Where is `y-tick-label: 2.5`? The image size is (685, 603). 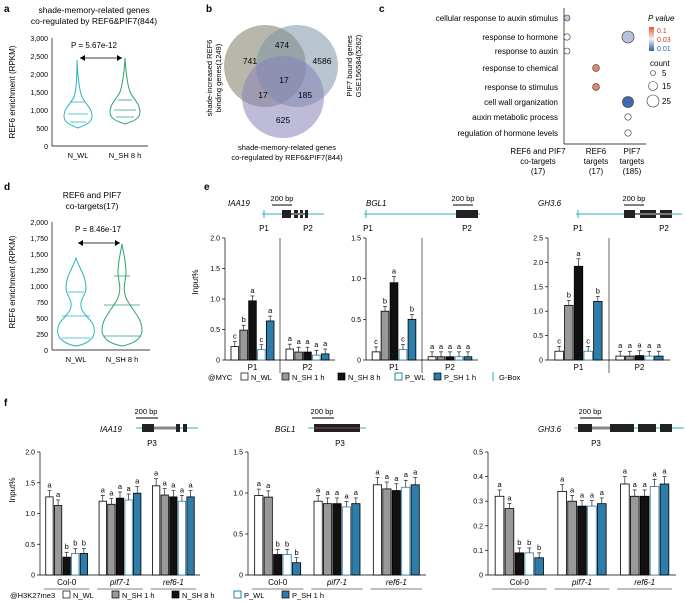
y-tick-label: 2.5 is located at coordinates (538, 239).